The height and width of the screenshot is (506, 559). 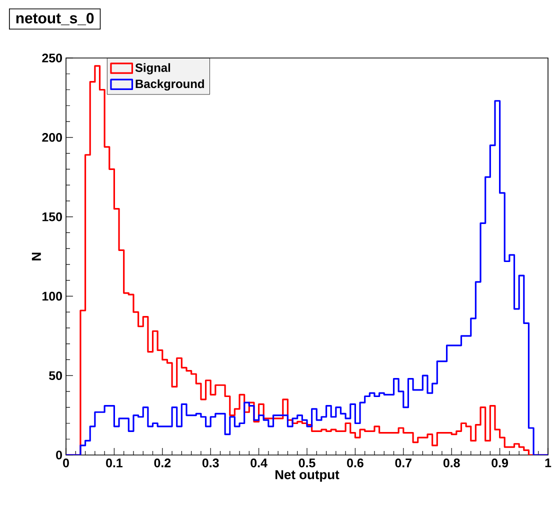 What do you see at coordinates (52, 137) in the screenshot?
I see `y-tick-label: 200` at bounding box center [52, 137].